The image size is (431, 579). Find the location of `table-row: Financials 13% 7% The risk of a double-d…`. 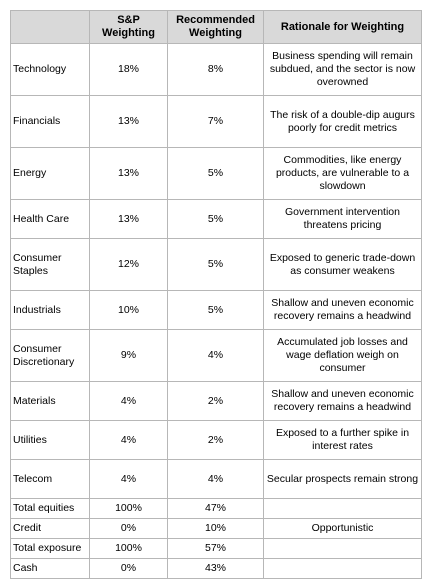

table-row: Financials 13% 7% The risk of a double-d… is located at coordinates (216, 121).